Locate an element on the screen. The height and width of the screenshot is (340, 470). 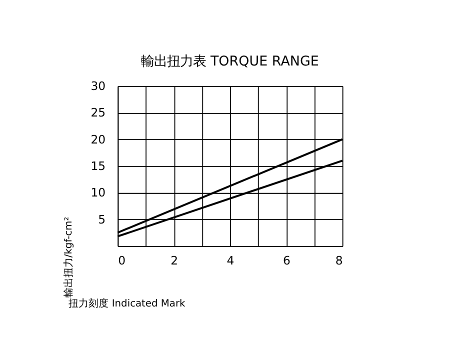
x-axis-title: 扭力刻度 Indicated Mark is located at coordinates (127, 304).